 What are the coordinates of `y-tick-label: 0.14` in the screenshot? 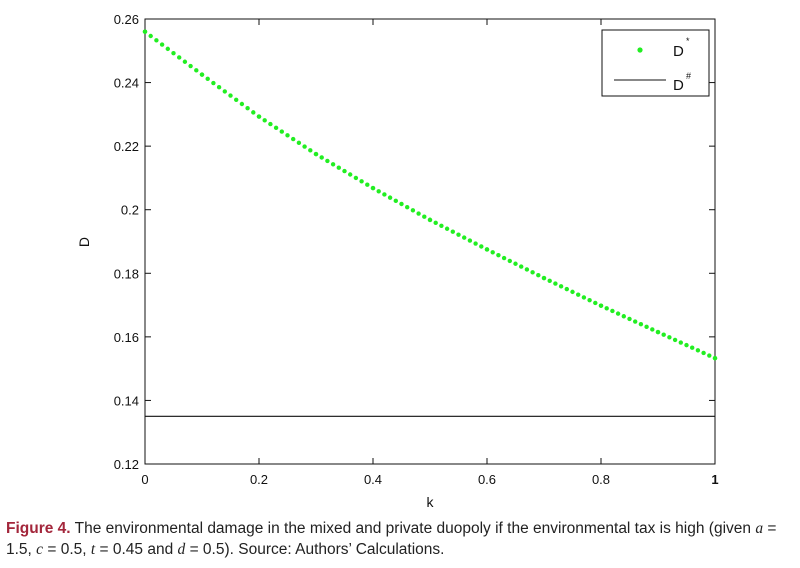 It's located at (126, 400).